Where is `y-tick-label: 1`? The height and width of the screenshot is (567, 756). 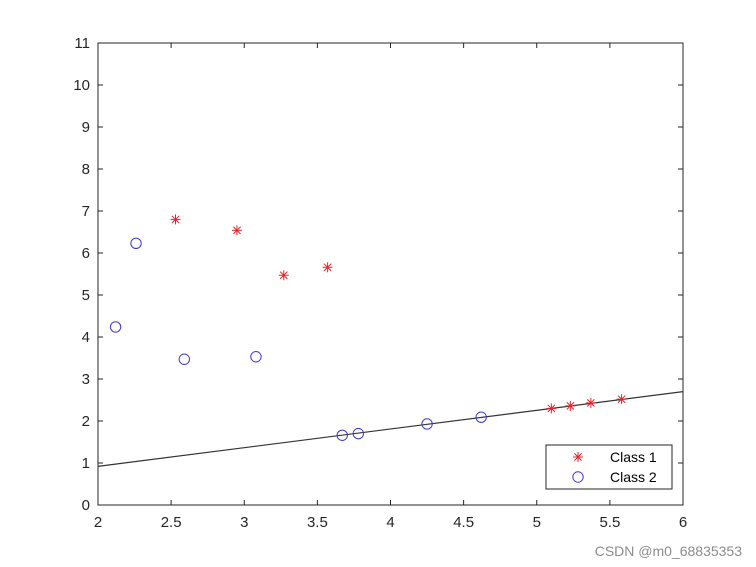 y-tick-label: 1 is located at coordinates (86, 463).